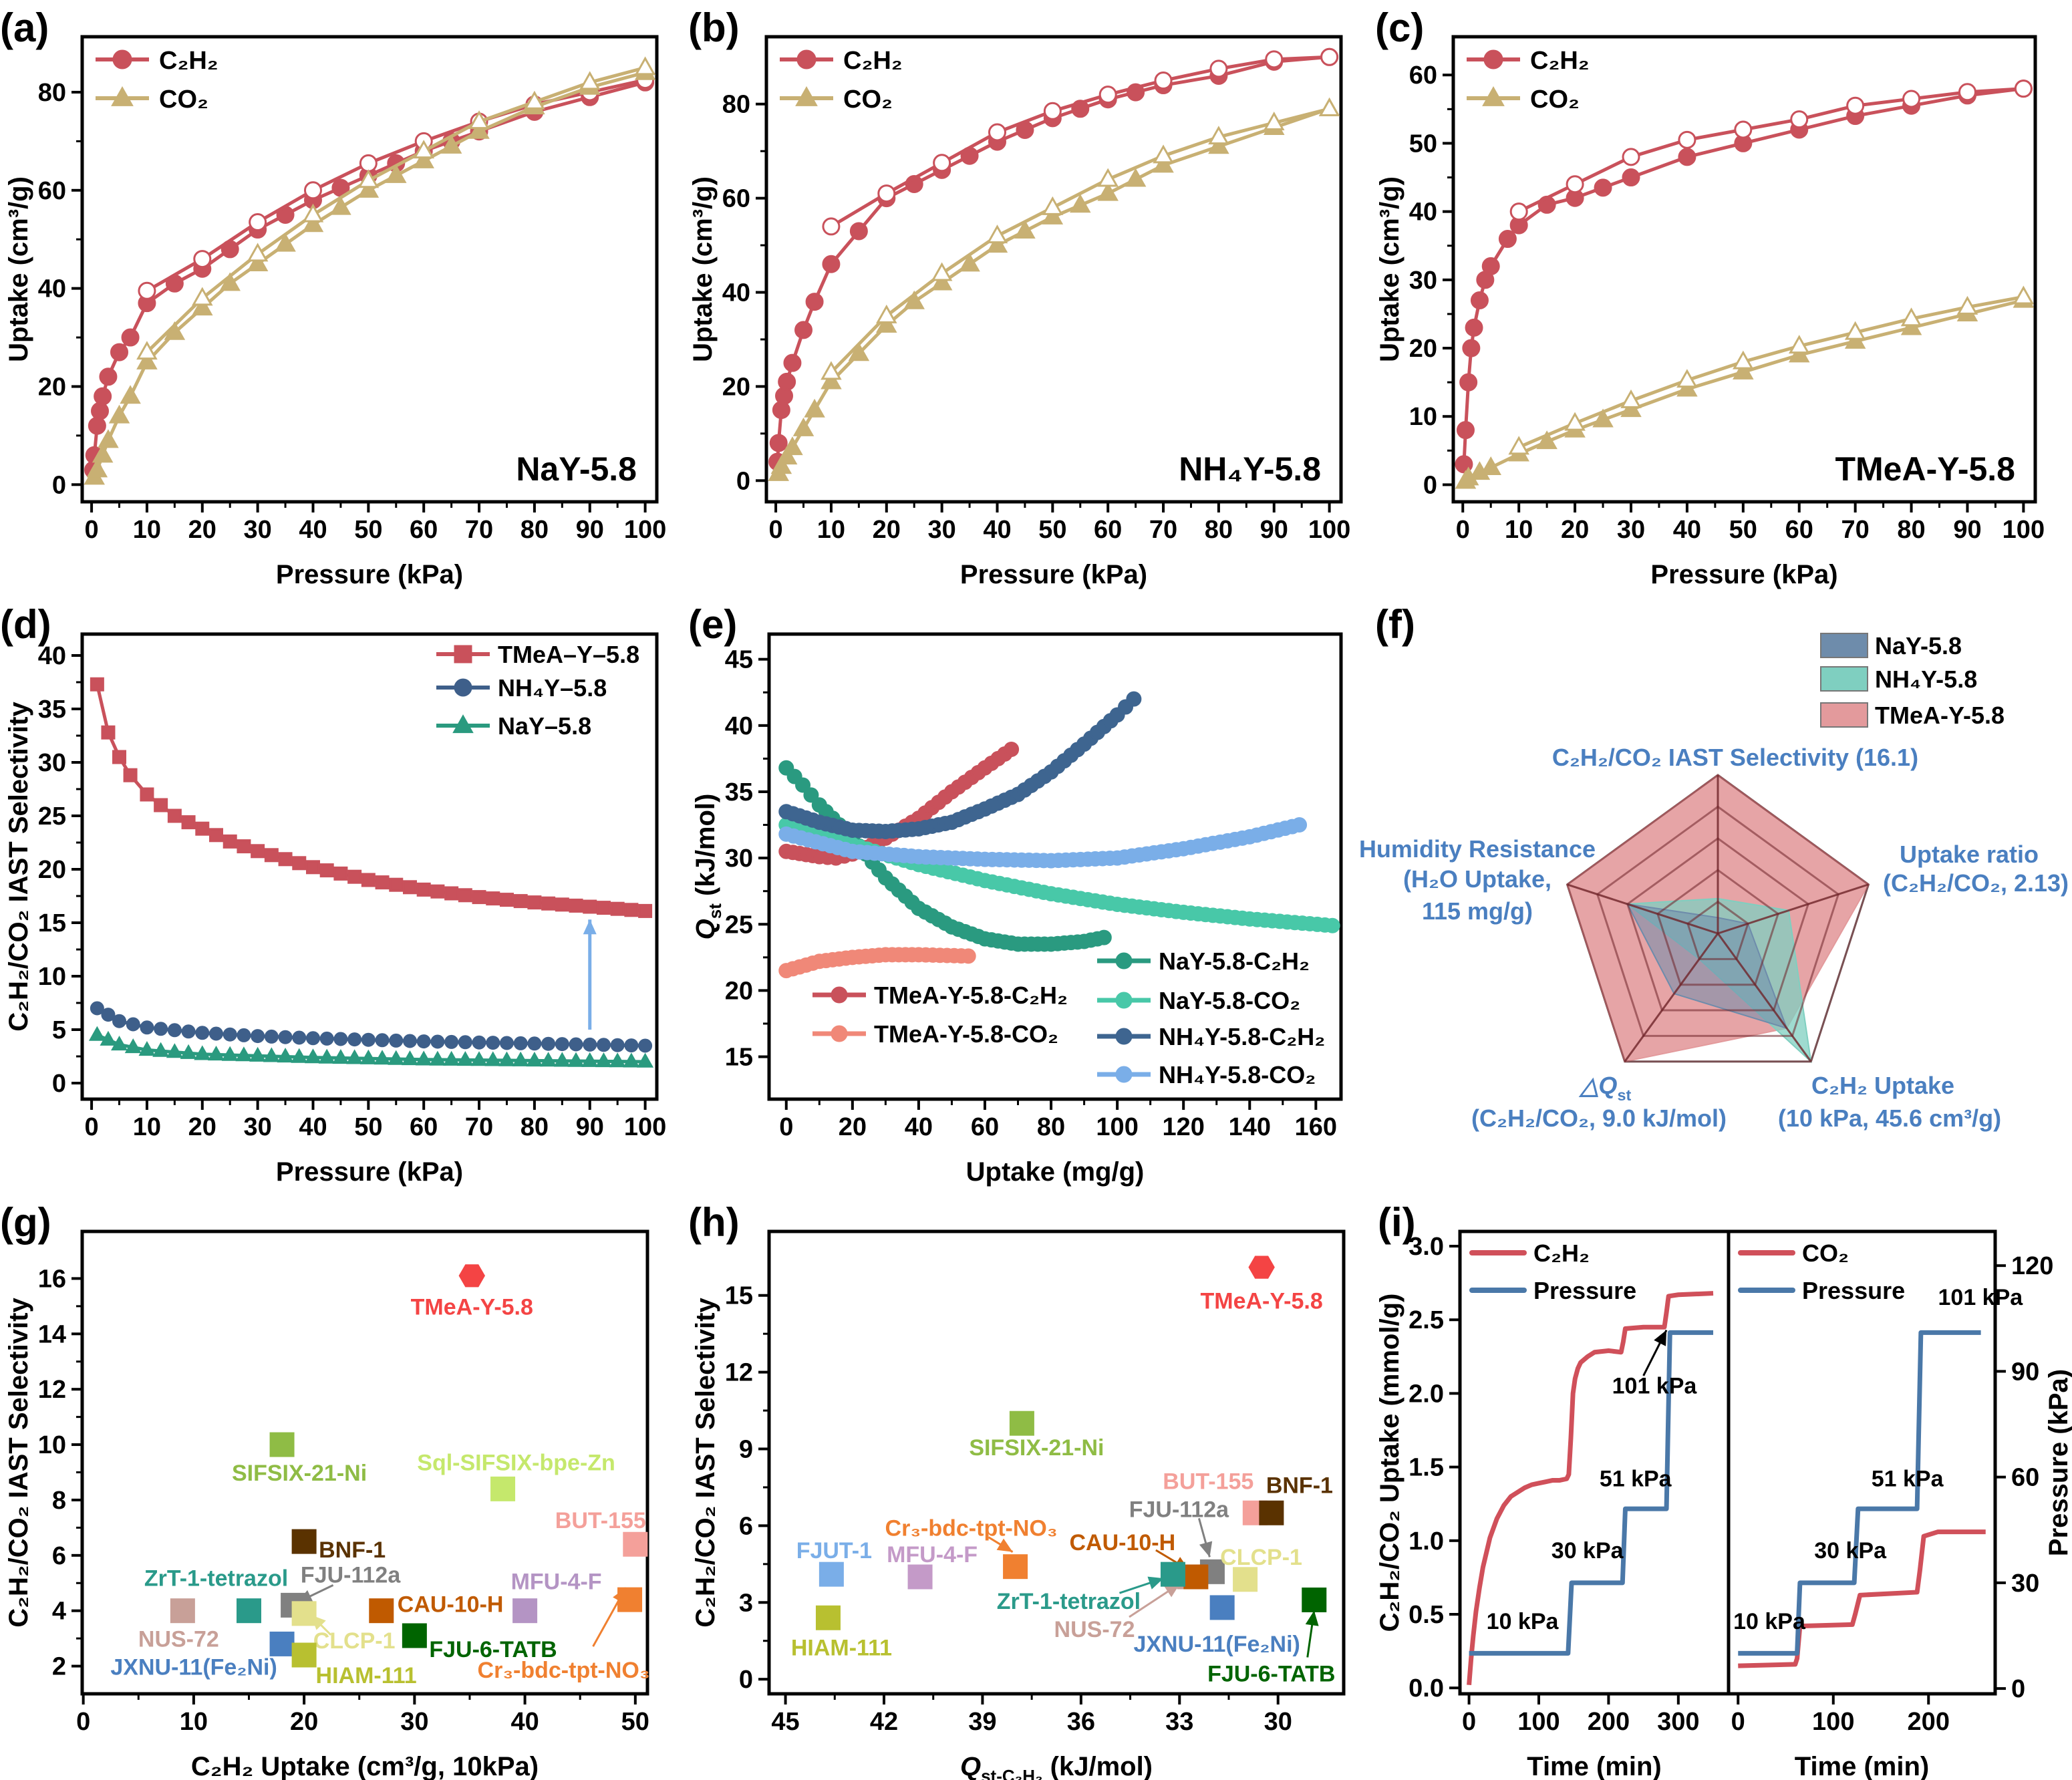 The height and width of the screenshot is (1780, 2072). What do you see at coordinates (538, 654) in the screenshot?
I see `legend-item: TMeA–Y–5.8` at bounding box center [538, 654].